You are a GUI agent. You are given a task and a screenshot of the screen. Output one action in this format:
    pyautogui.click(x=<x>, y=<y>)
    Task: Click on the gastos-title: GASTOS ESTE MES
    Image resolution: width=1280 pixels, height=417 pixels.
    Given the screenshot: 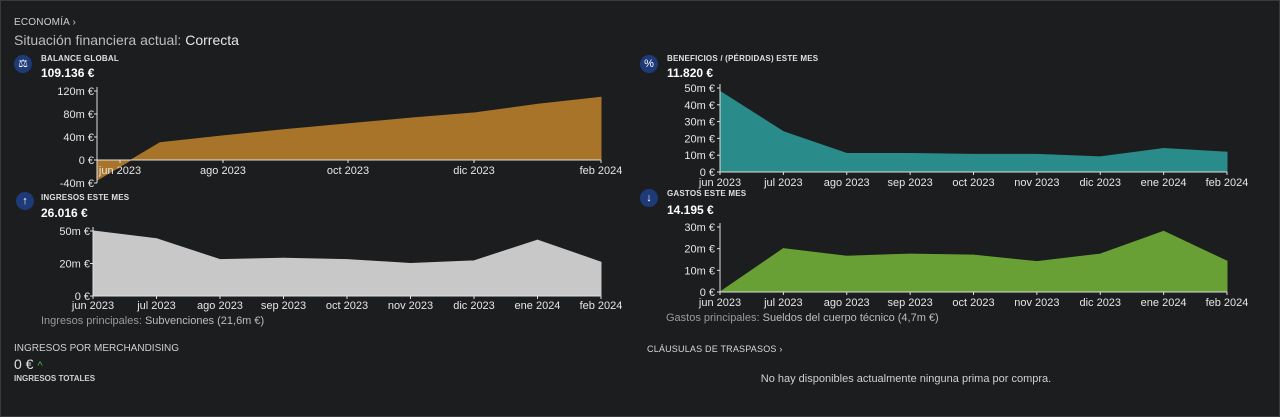 What is the action you would take?
    pyautogui.click(x=707, y=193)
    